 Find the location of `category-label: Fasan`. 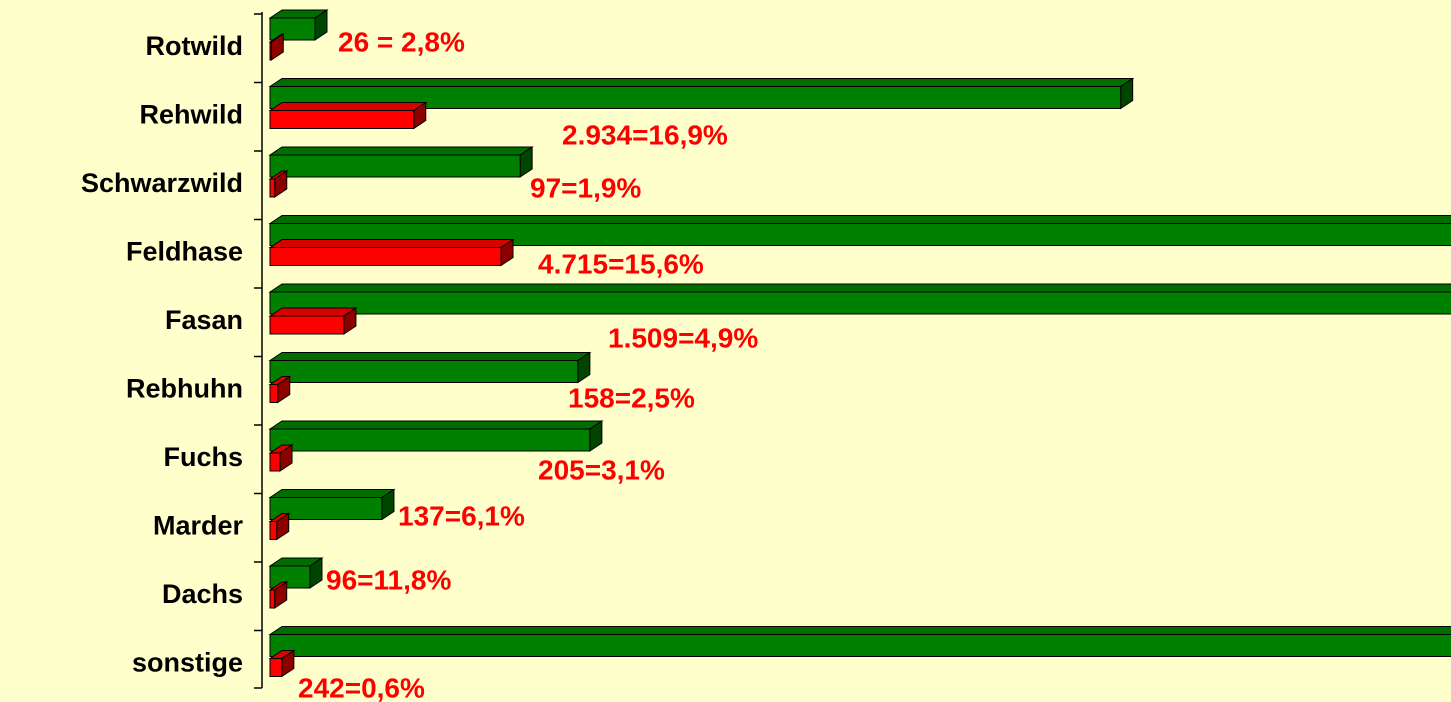

category-label: Fasan is located at coordinates (204, 320).